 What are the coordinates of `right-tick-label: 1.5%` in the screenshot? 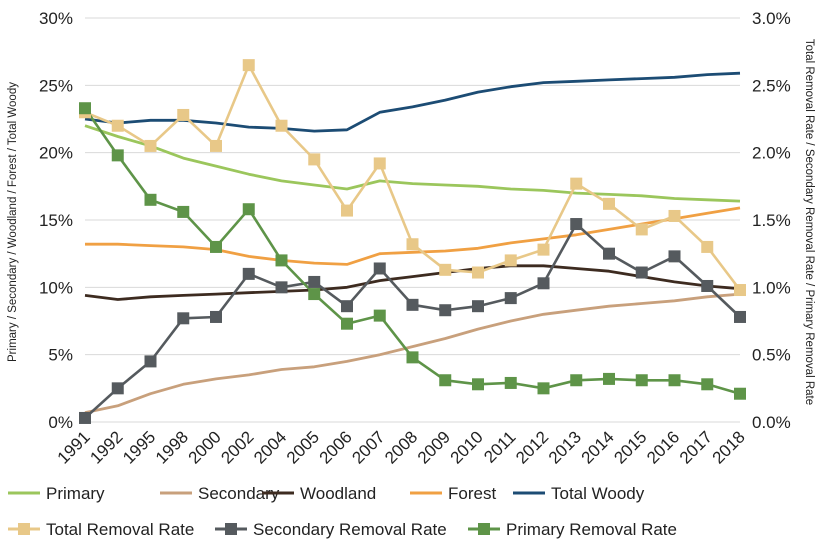 It's located at (771, 220).